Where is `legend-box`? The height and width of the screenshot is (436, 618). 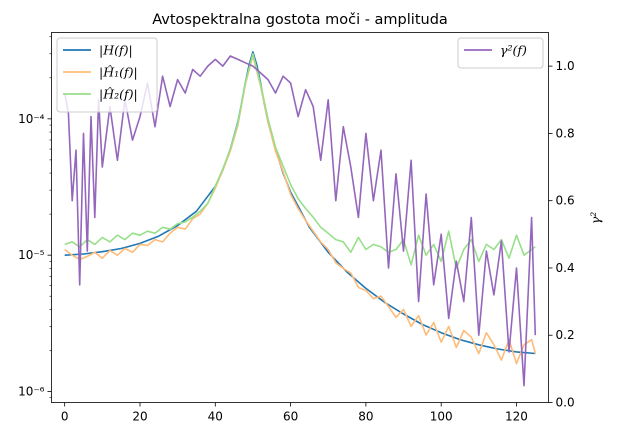
legend-box is located at coordinates (500, 53).